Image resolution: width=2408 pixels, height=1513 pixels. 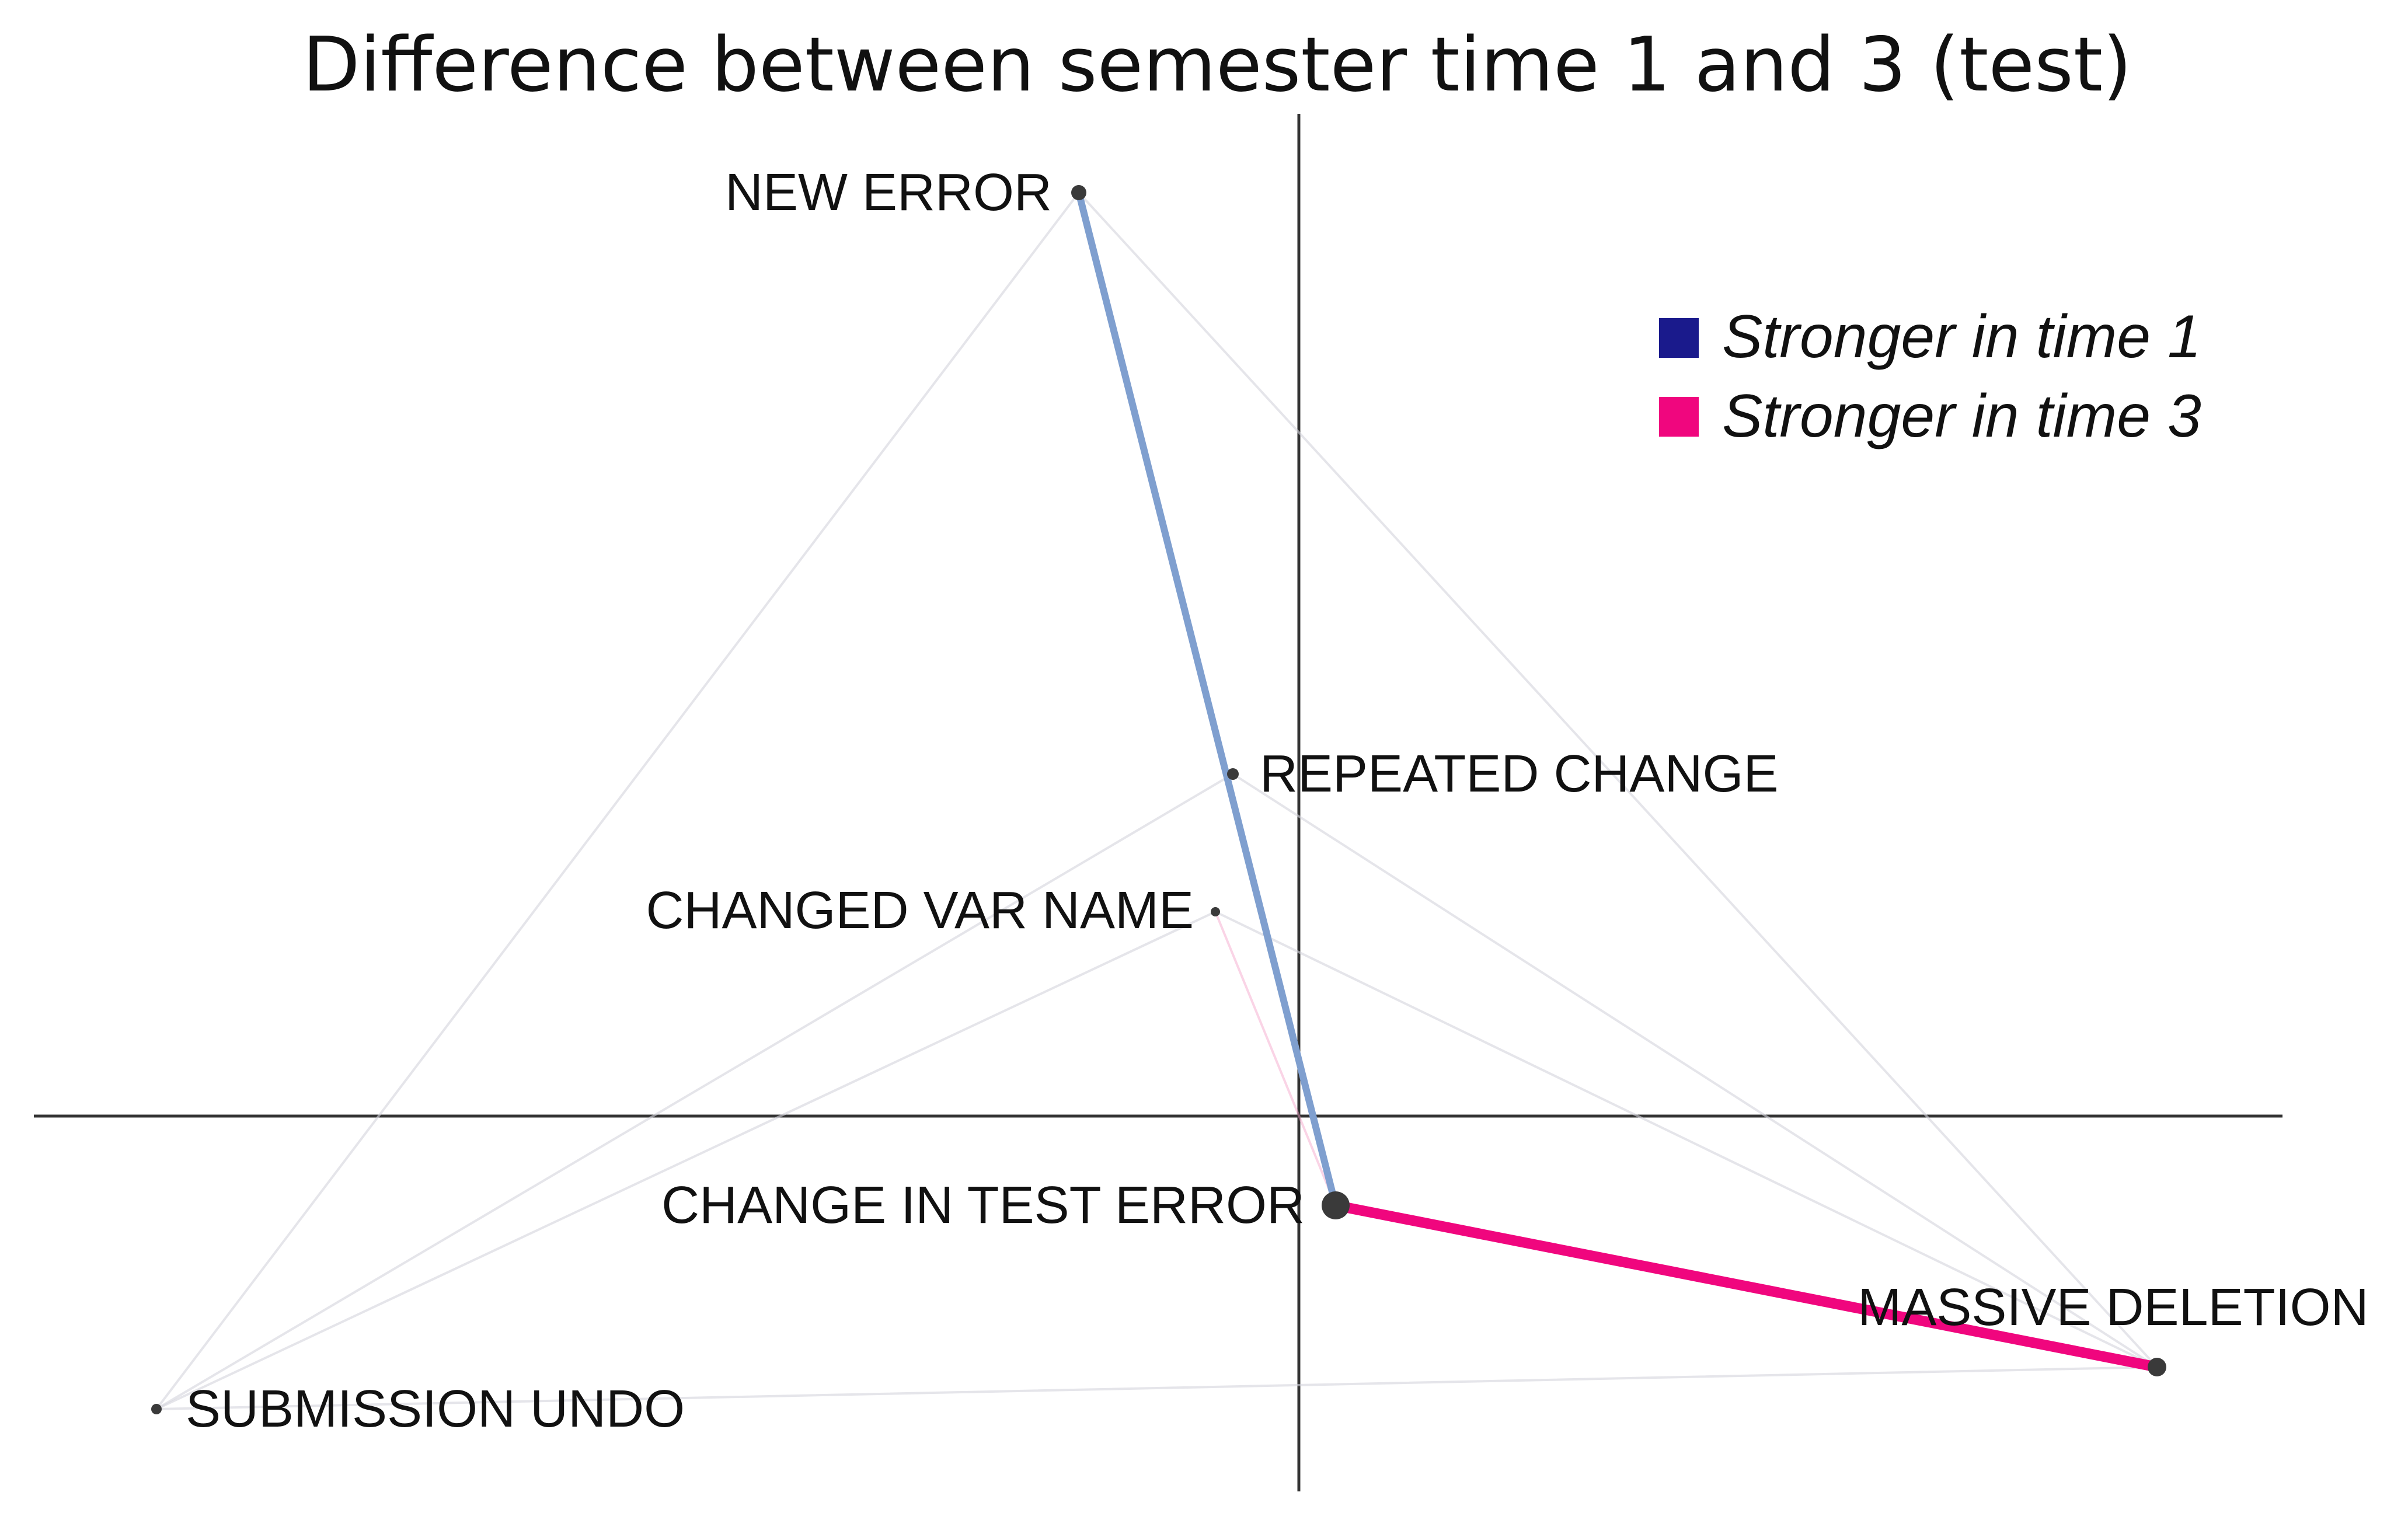 I want to click on node-repeated-change: REPEATED CHANGE, so click(x=1503, y=774).